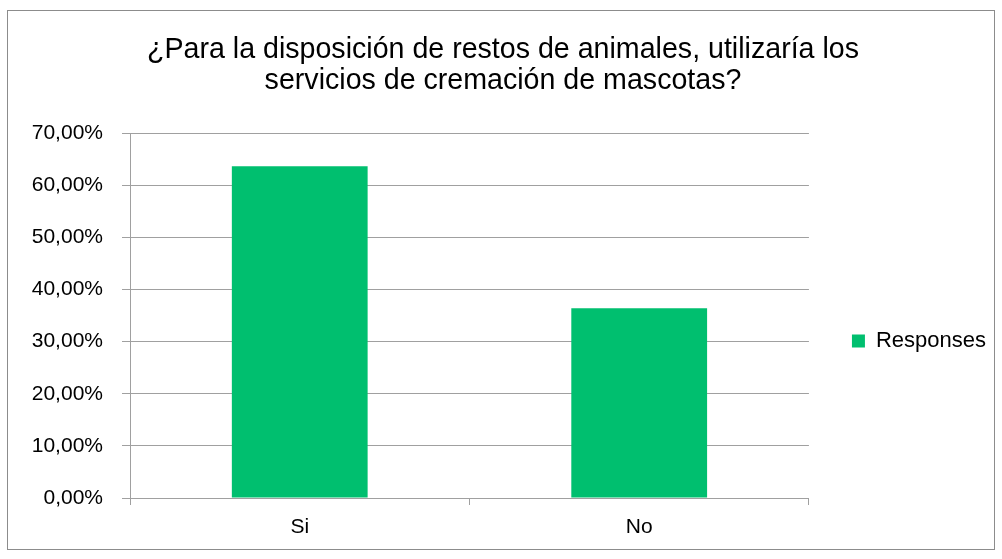 The width and height of the screenshot is (1002, 559). What do you see at coordinates (300, 526) in the screenshot?
I see `x-tick-label: Si` at bounding box center [300, 526].